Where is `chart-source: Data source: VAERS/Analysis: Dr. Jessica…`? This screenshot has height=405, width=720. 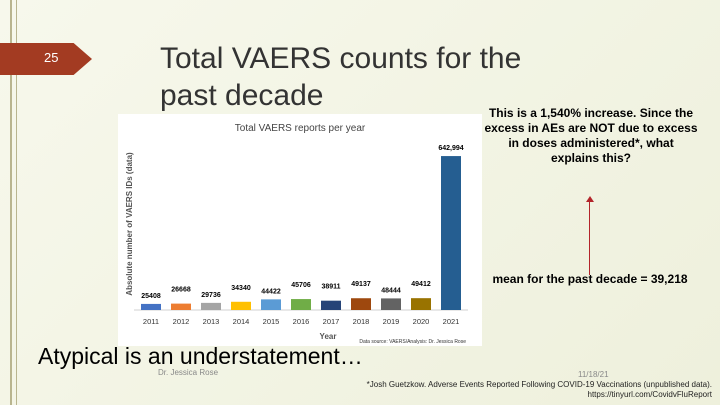
chart-source: Data source: VAERS/Analysis: Dr. Jessica… is located at coordinates (412, 342).